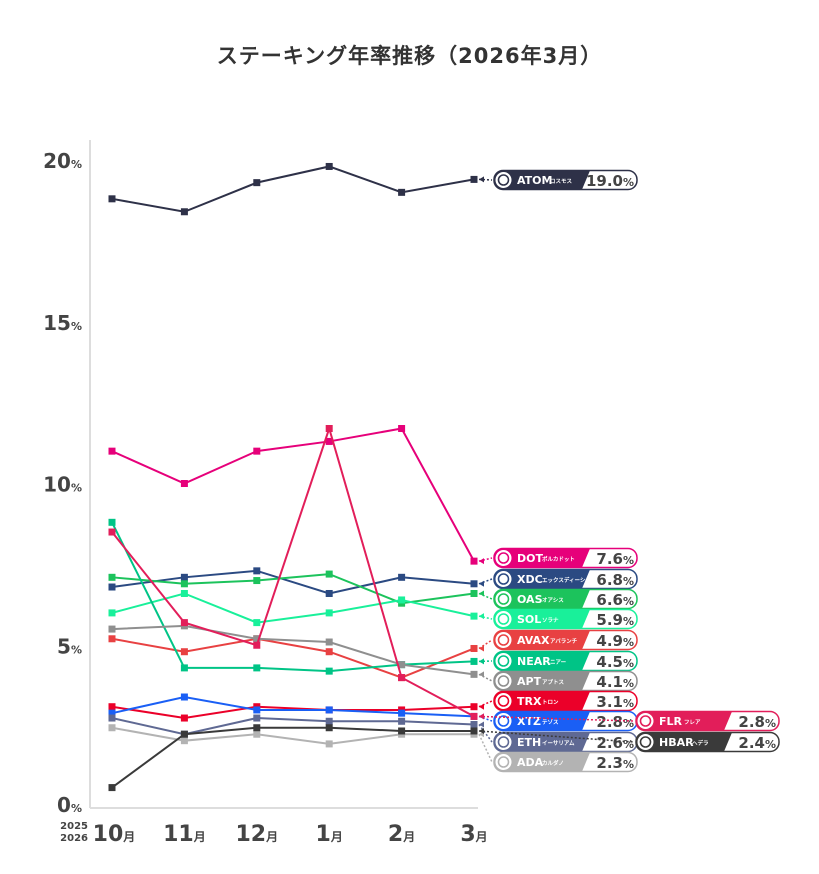 This screenshot has width=819, height=874. Describe the element at coordinates (561, 181) in the screenshot. I see `label-kana: コスモス` at that location.